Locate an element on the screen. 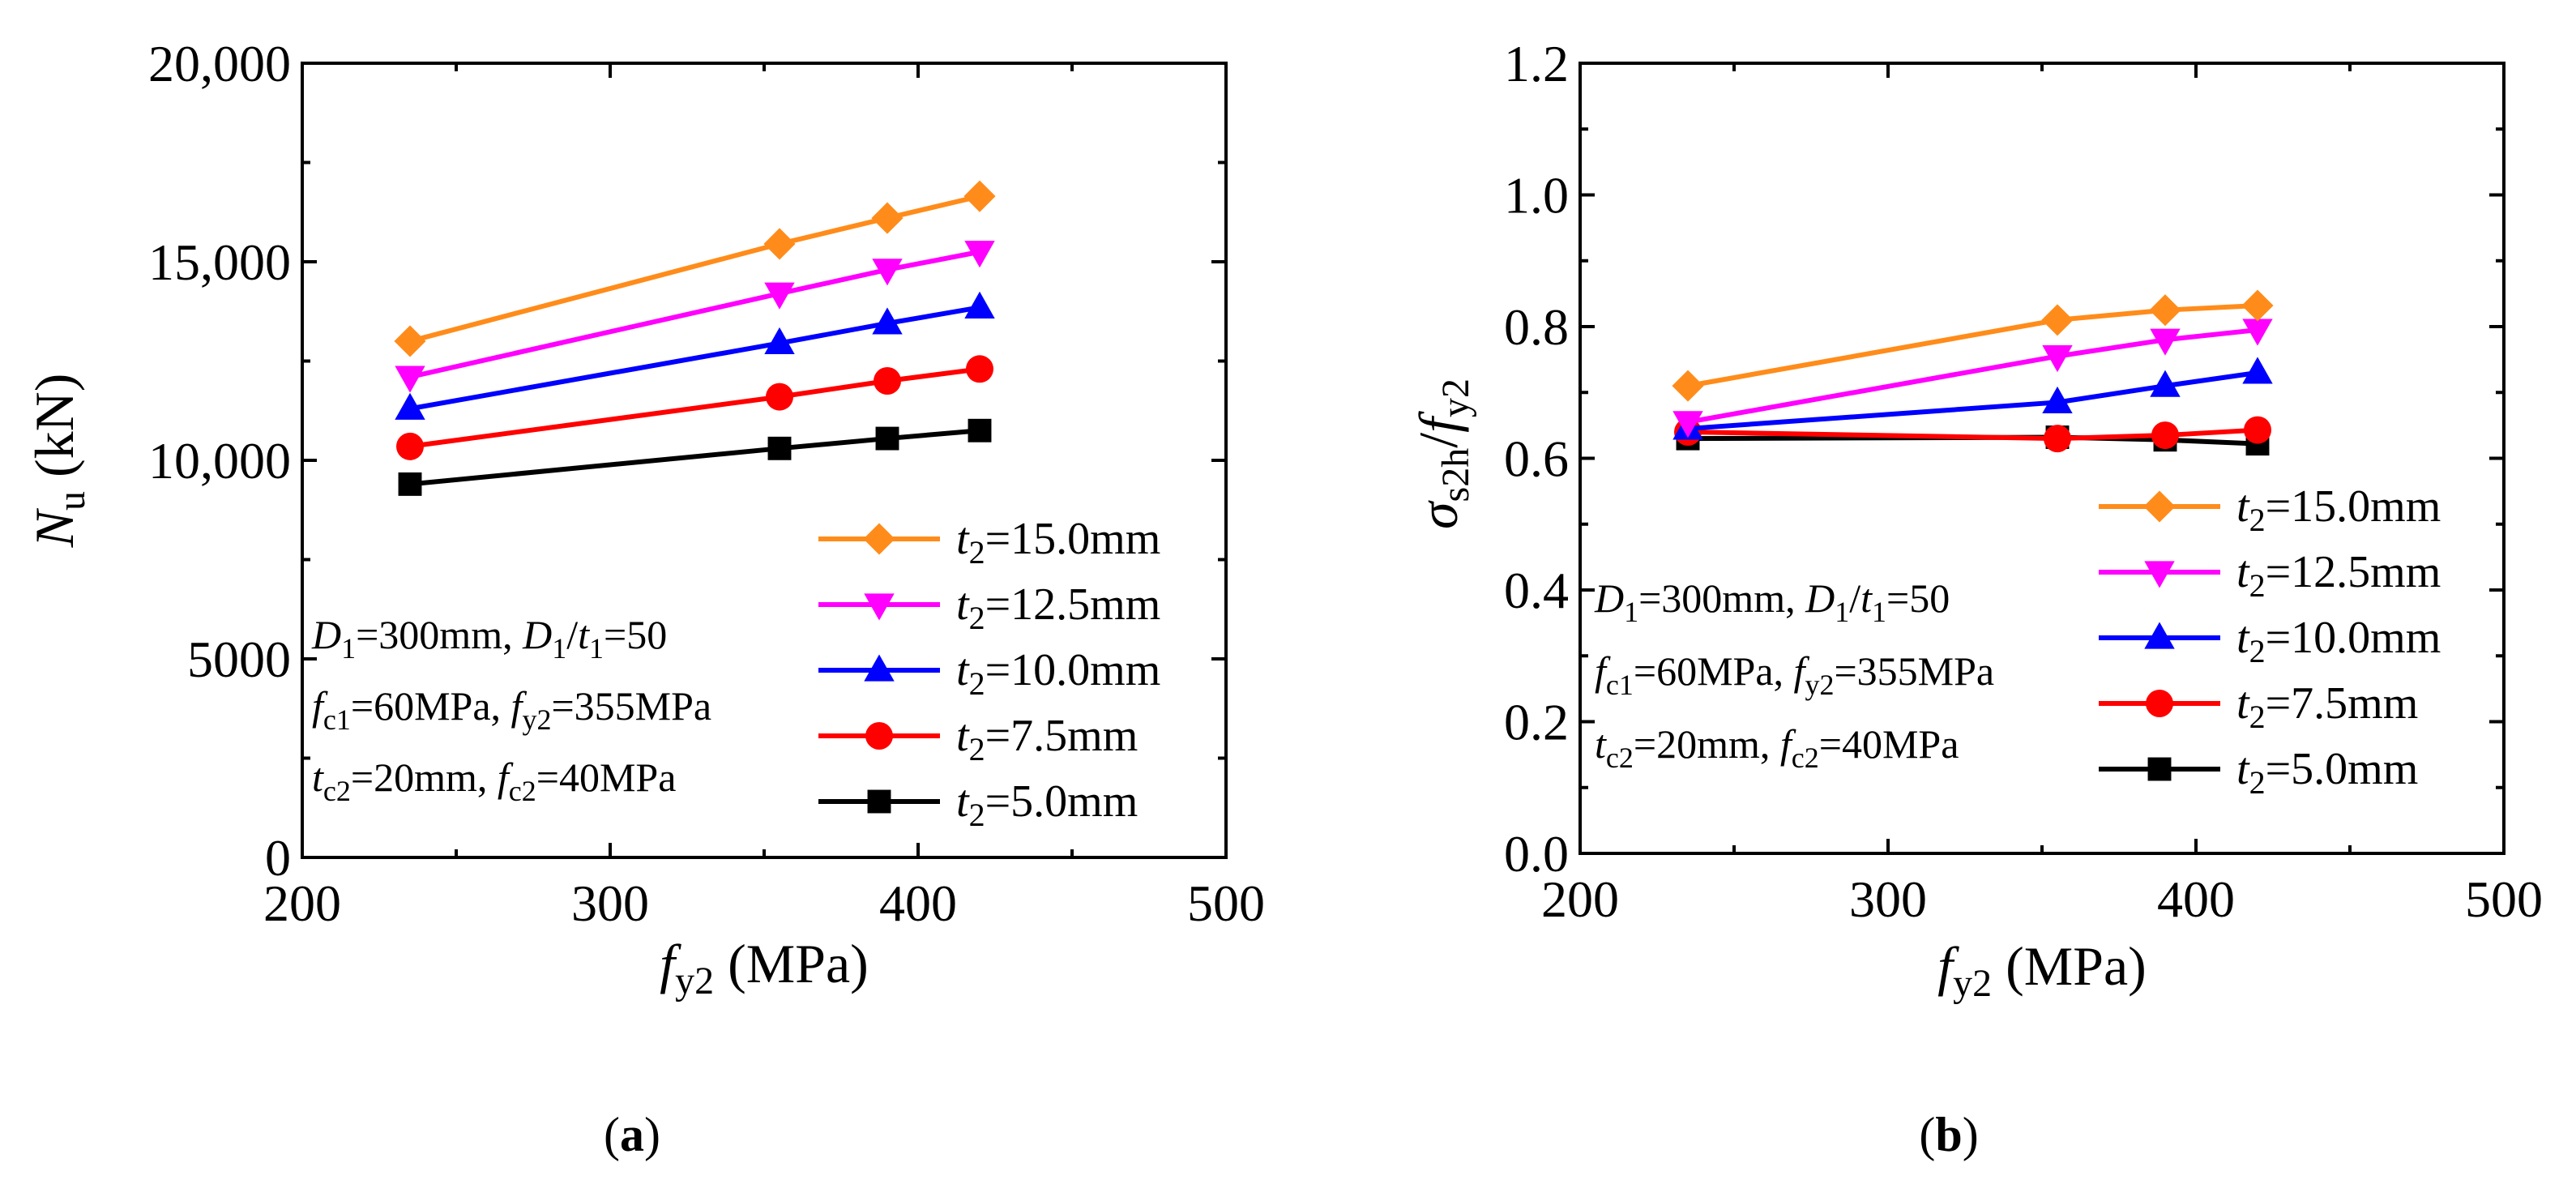 This screenshot has width=2576, height=1197. series-t2=5.0mm is located at coordinates (1973, 440).